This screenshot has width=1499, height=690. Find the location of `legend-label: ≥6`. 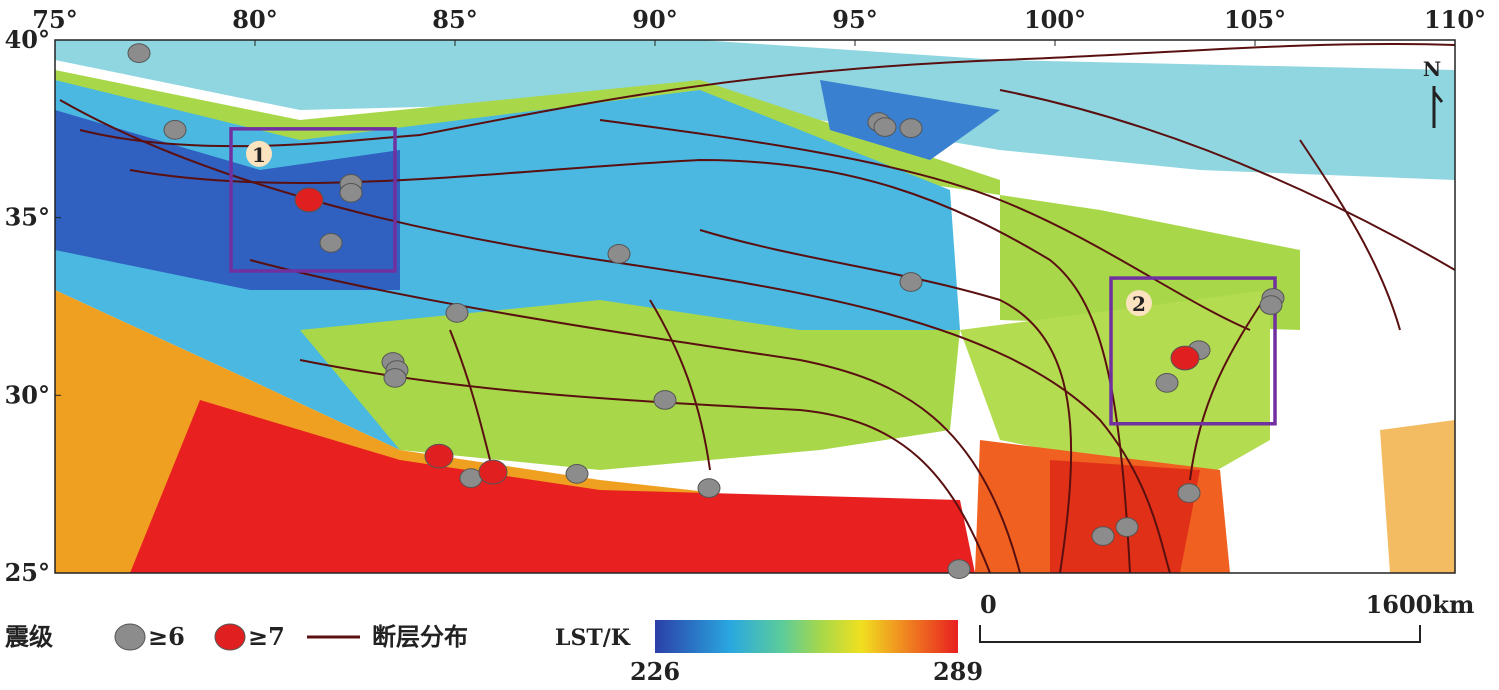

legend-label: ≥6 is located at coordinates (166, 636).